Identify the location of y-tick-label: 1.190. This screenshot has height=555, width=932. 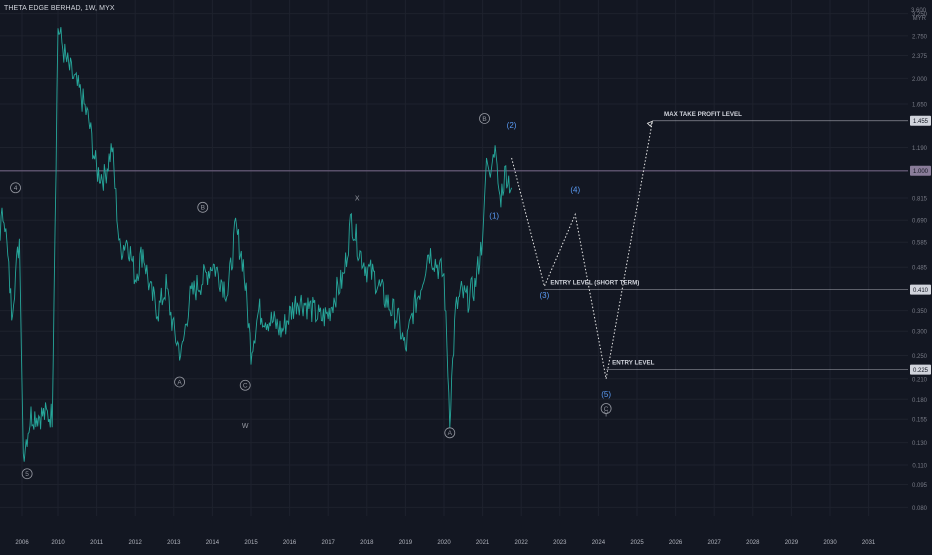
(920, 149).